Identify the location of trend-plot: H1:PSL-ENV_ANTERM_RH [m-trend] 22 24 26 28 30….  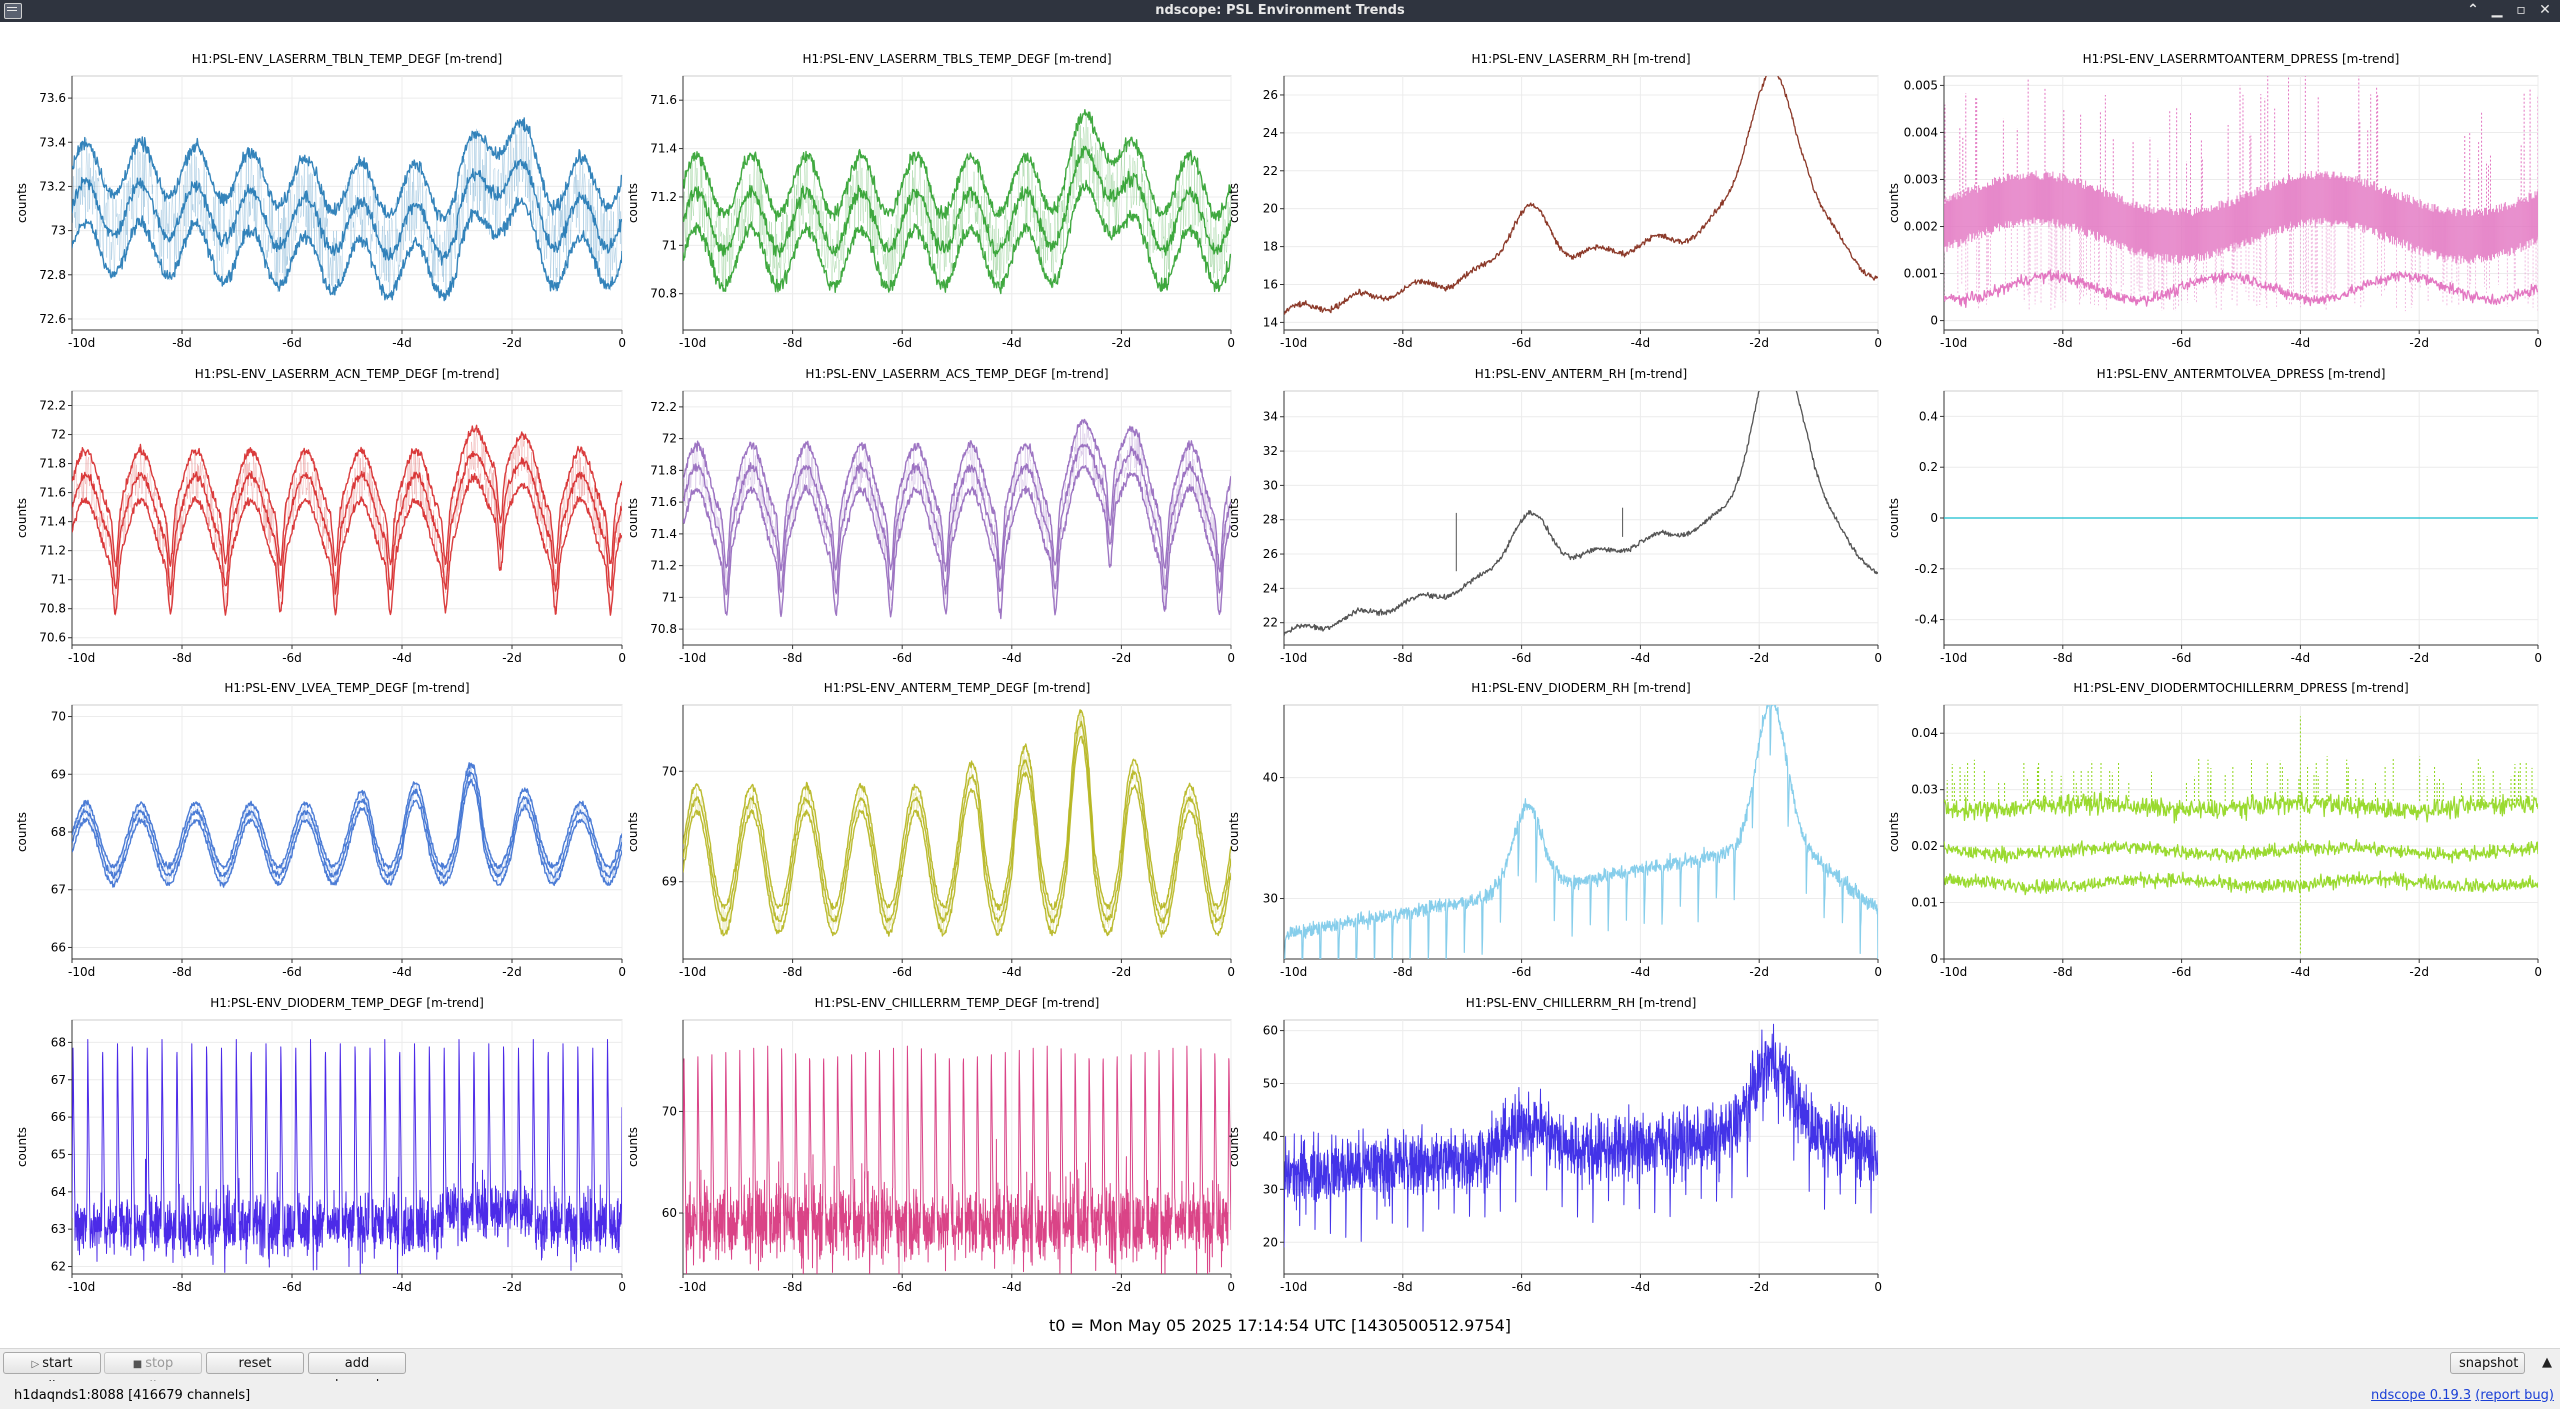
(1554, 502).